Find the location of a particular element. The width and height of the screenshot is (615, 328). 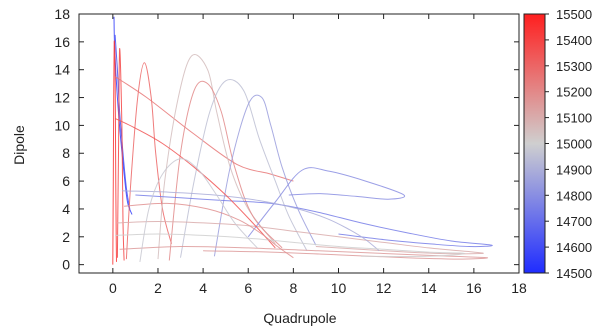

y-tick-label: 2 is located at coordinates (66, 237).